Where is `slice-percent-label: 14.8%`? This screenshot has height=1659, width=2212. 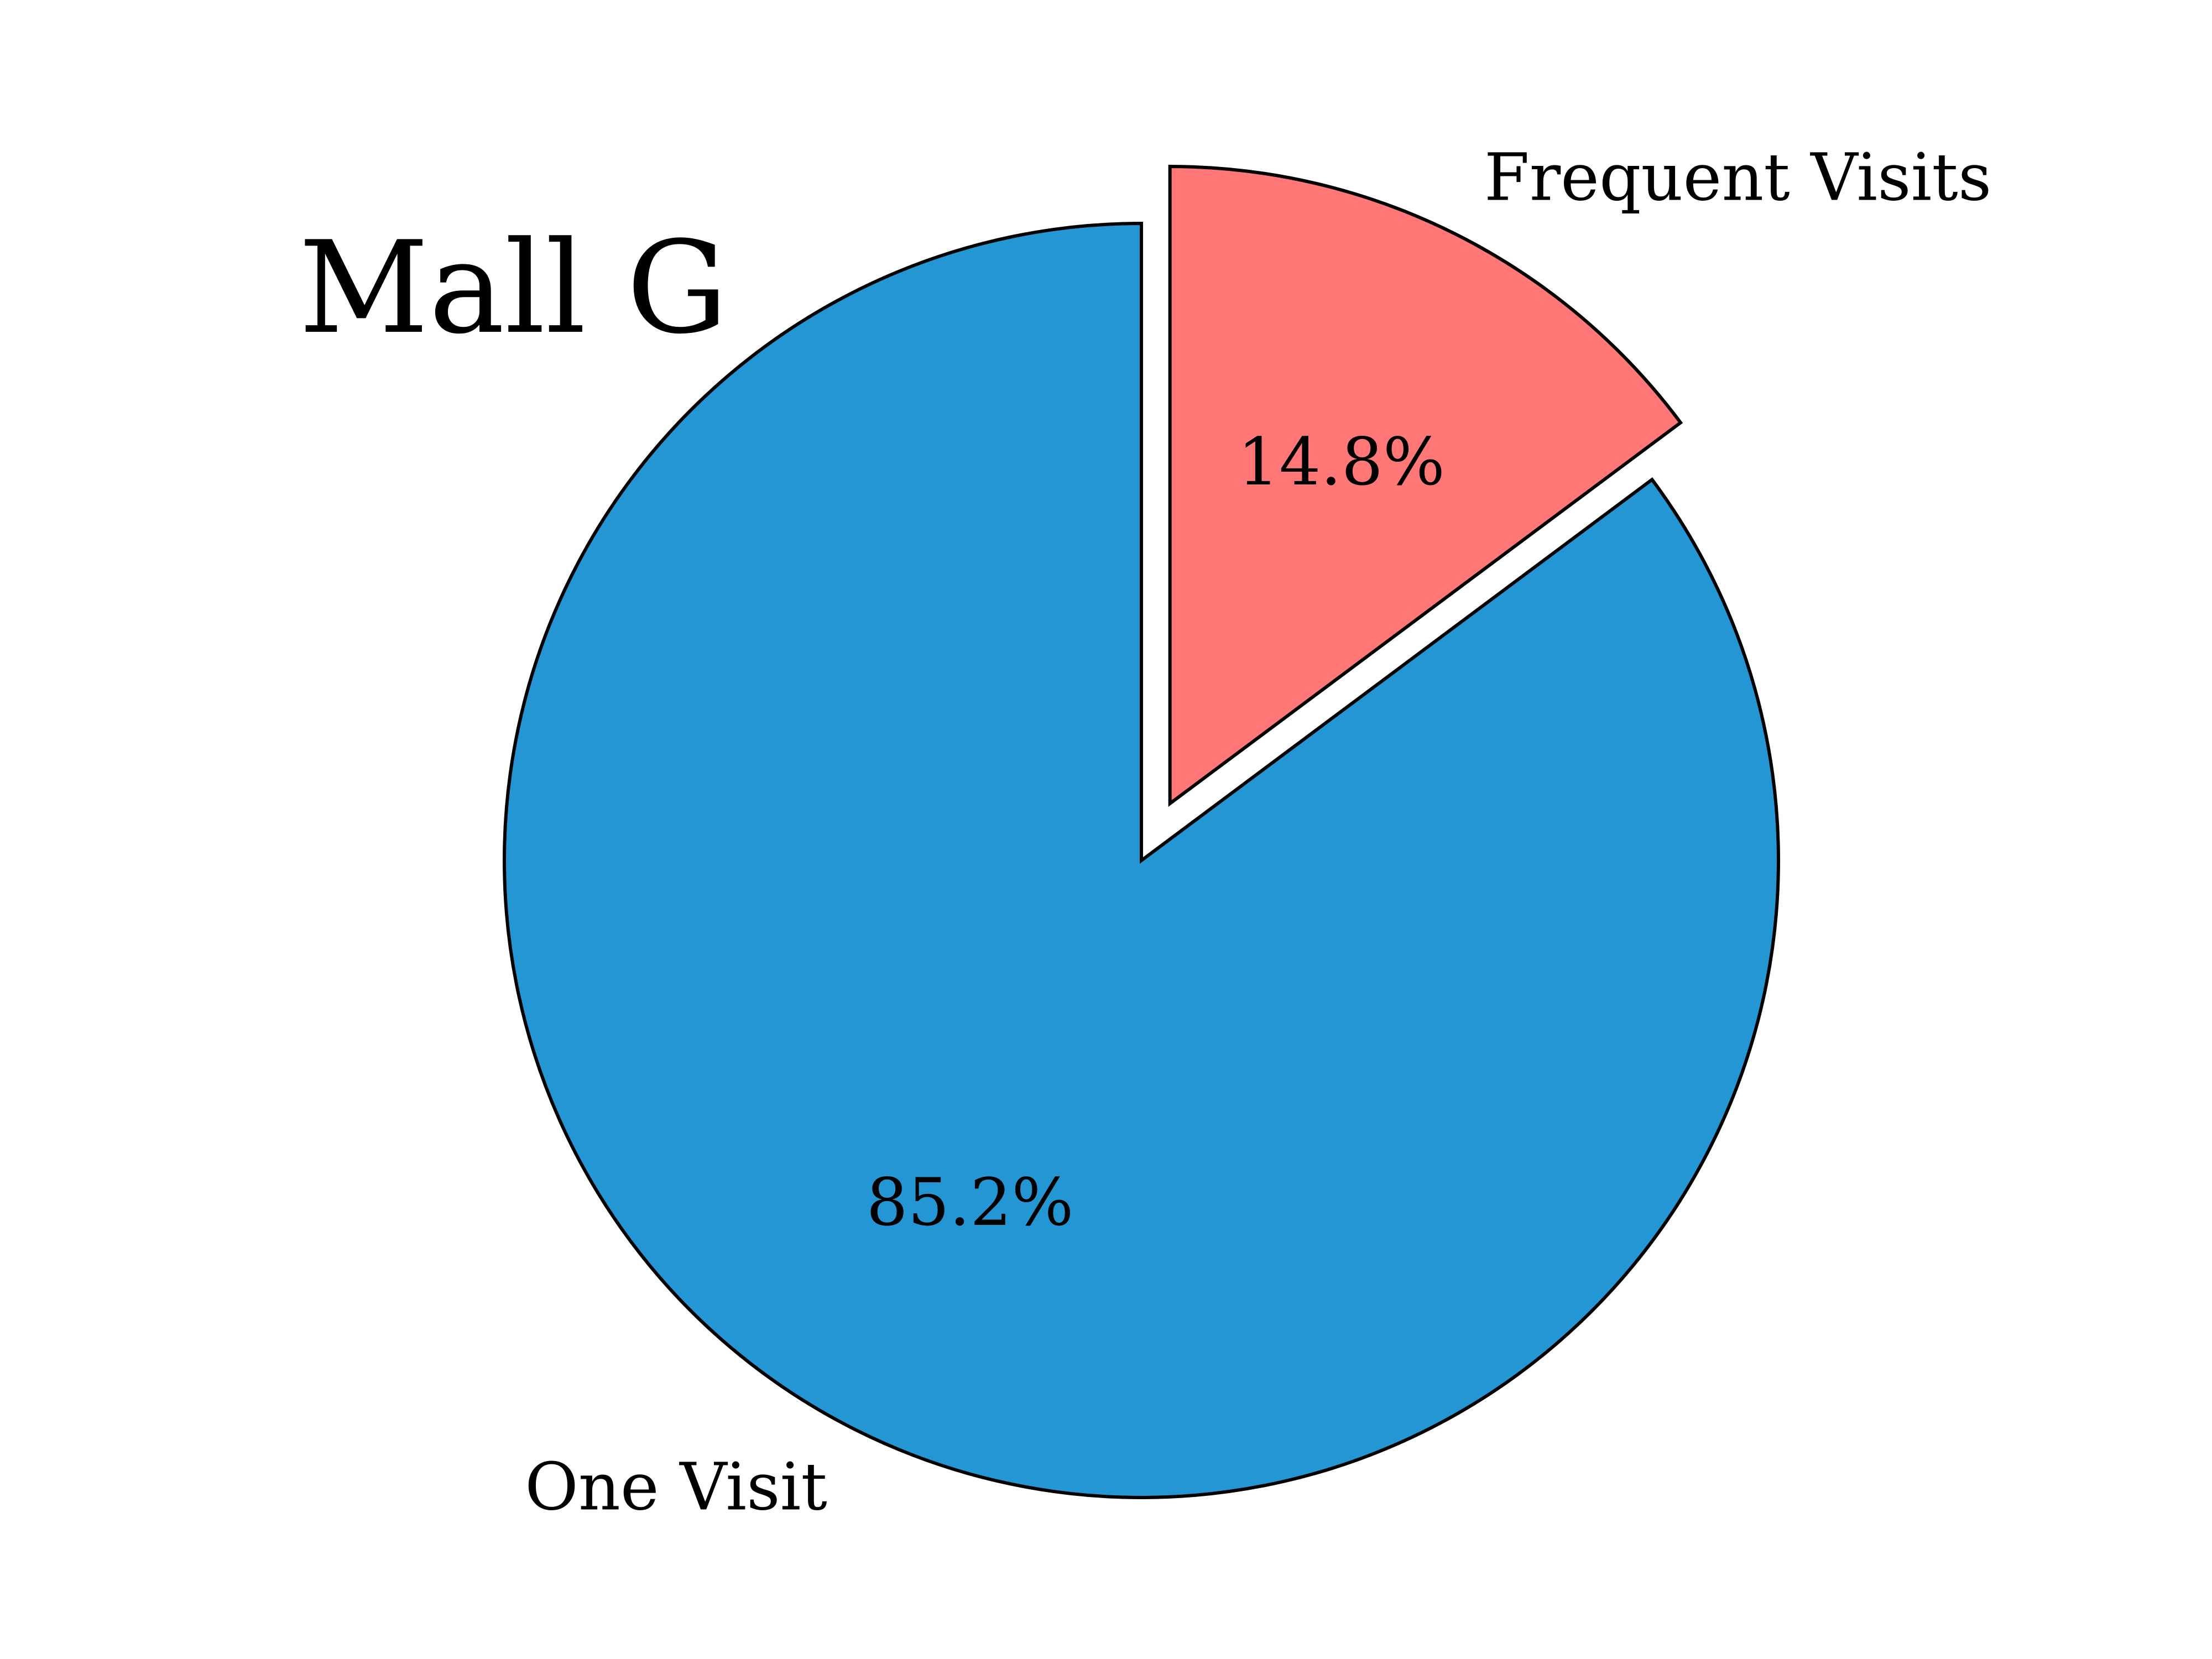
slice-percent-label: 14.8% is located at coordinates (1342, 462).